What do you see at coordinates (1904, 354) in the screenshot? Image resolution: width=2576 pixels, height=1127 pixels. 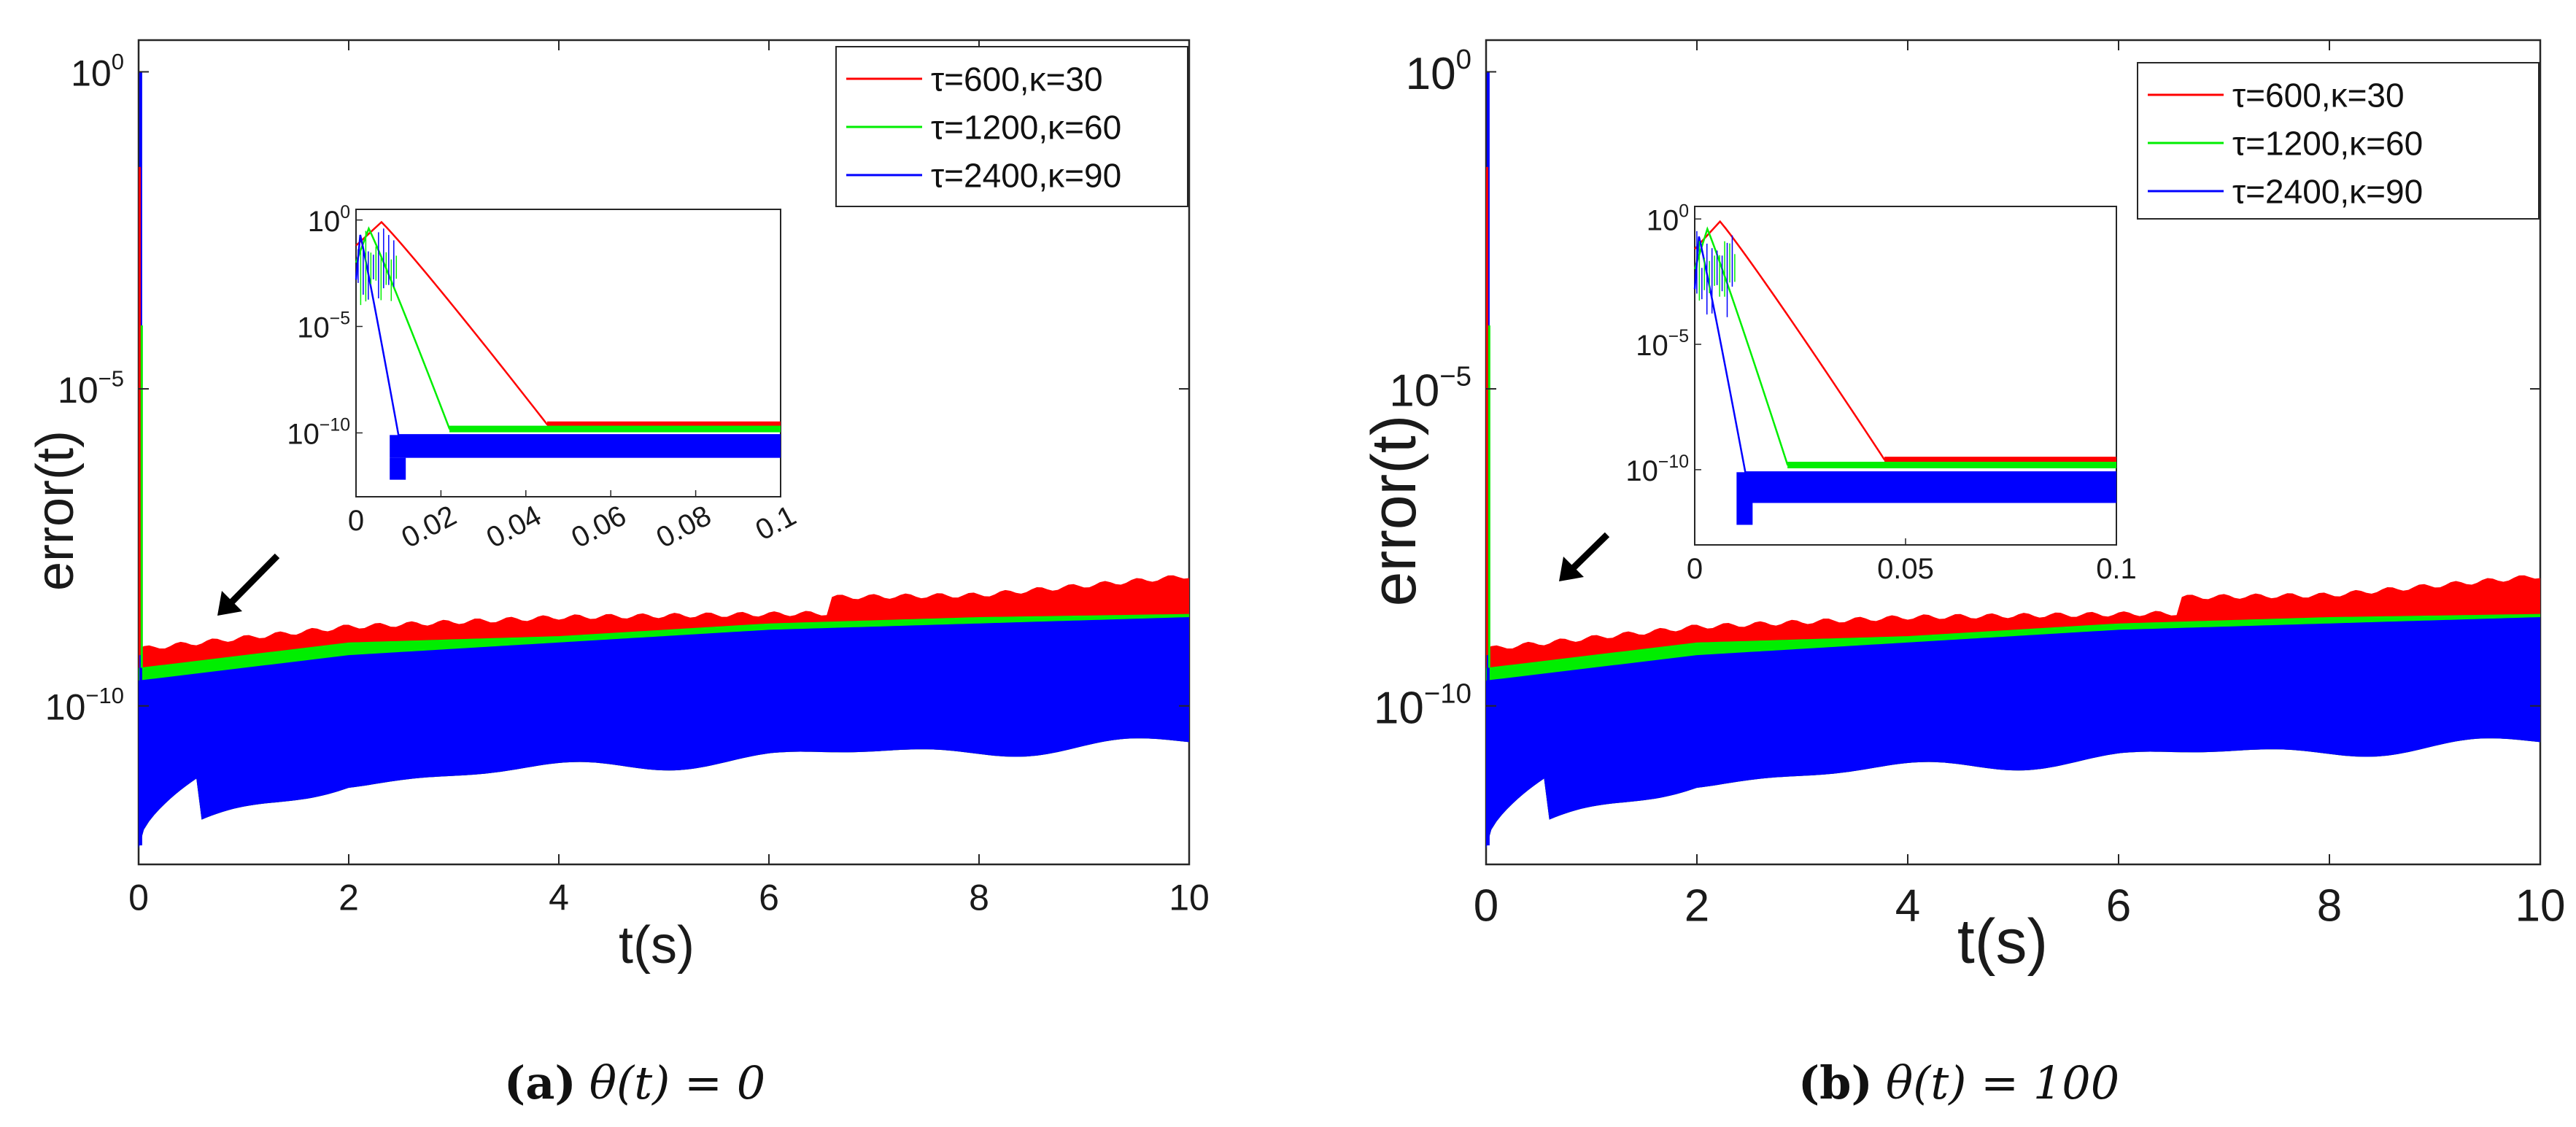 I see `inset-series-τ=2400,κ=90` at bounding box center [1904, 354].